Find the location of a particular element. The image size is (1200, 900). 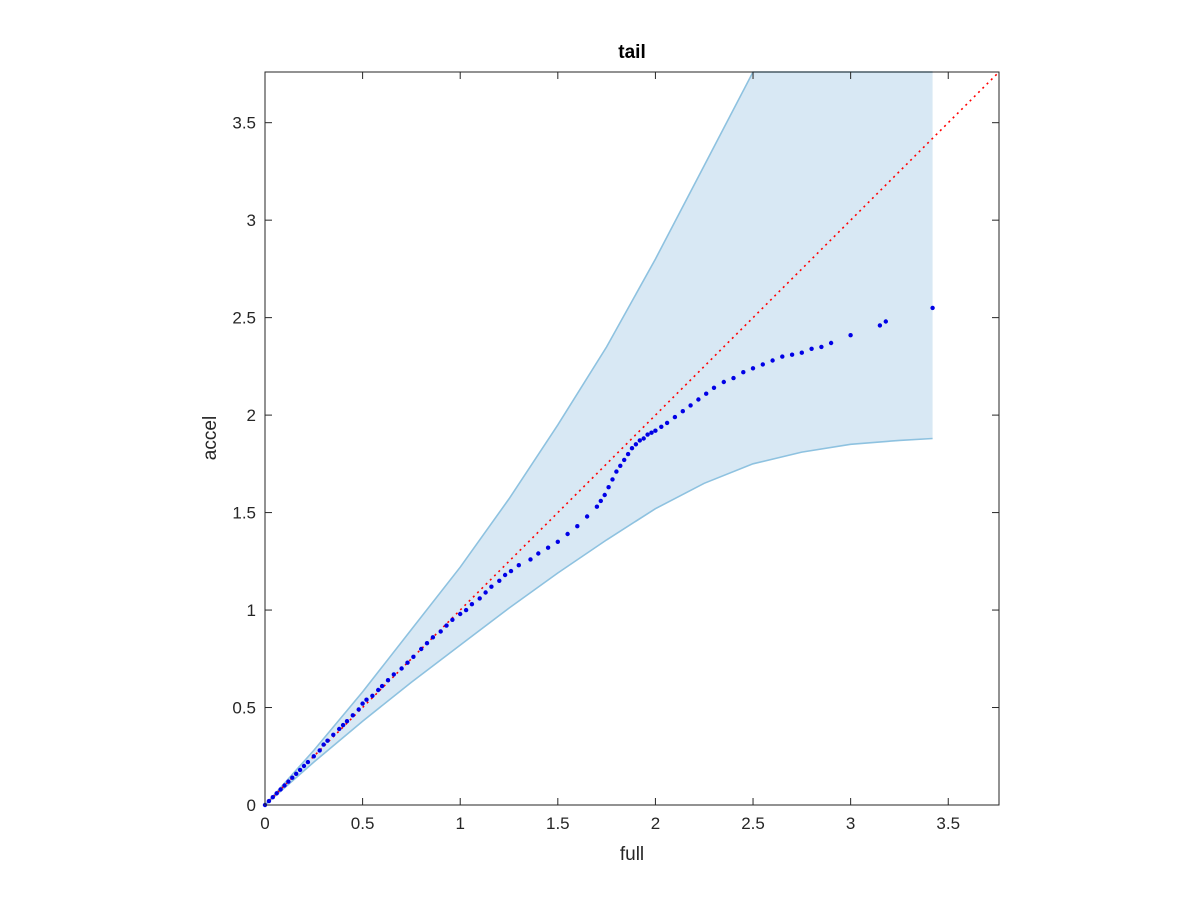

x-tick-label: 3 is located at coordinates (850, 823).